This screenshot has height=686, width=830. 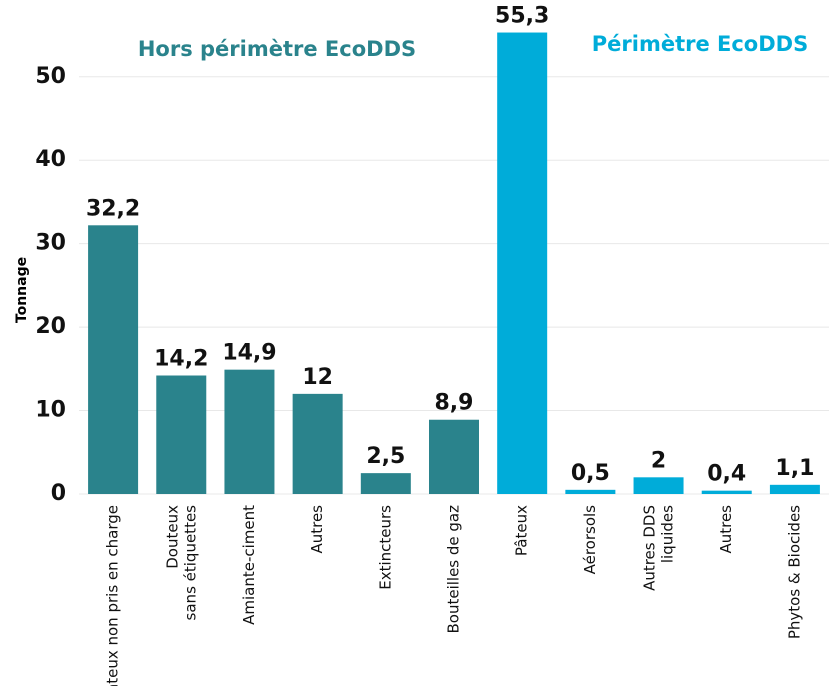 What do you see at coordinates (700, 44) in the screenshot?
I see `group-label: Périmètre EcoDDS` at bounding box center [700, 44].